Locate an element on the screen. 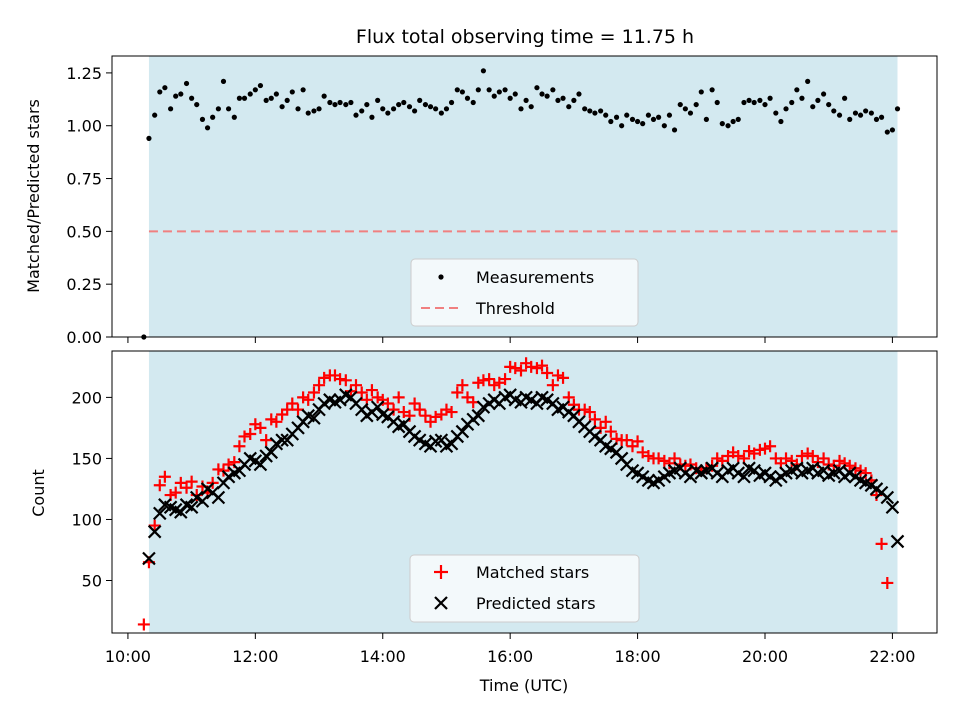 This screenshot has width=960, height=720. bottom-y-tick-label: 150 is located at coordinates (86, 458).